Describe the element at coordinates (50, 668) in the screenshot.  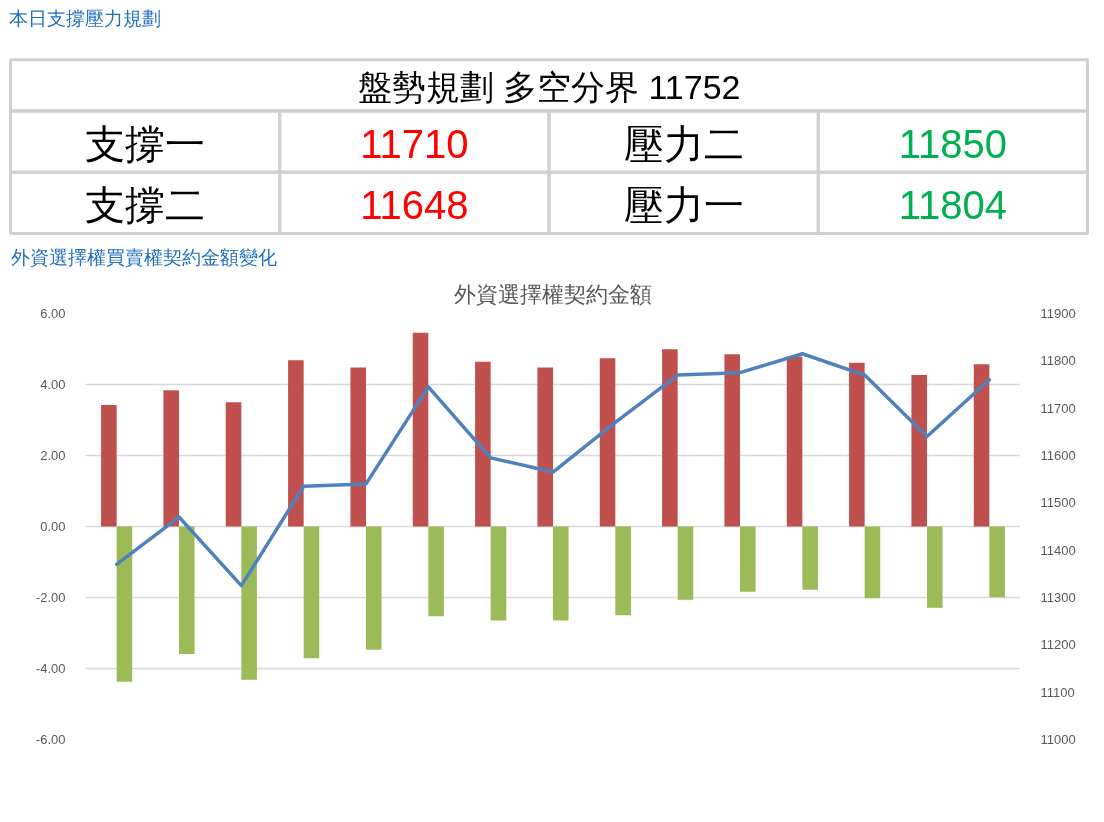
I see `y-tick-label: -4.00` at that location.